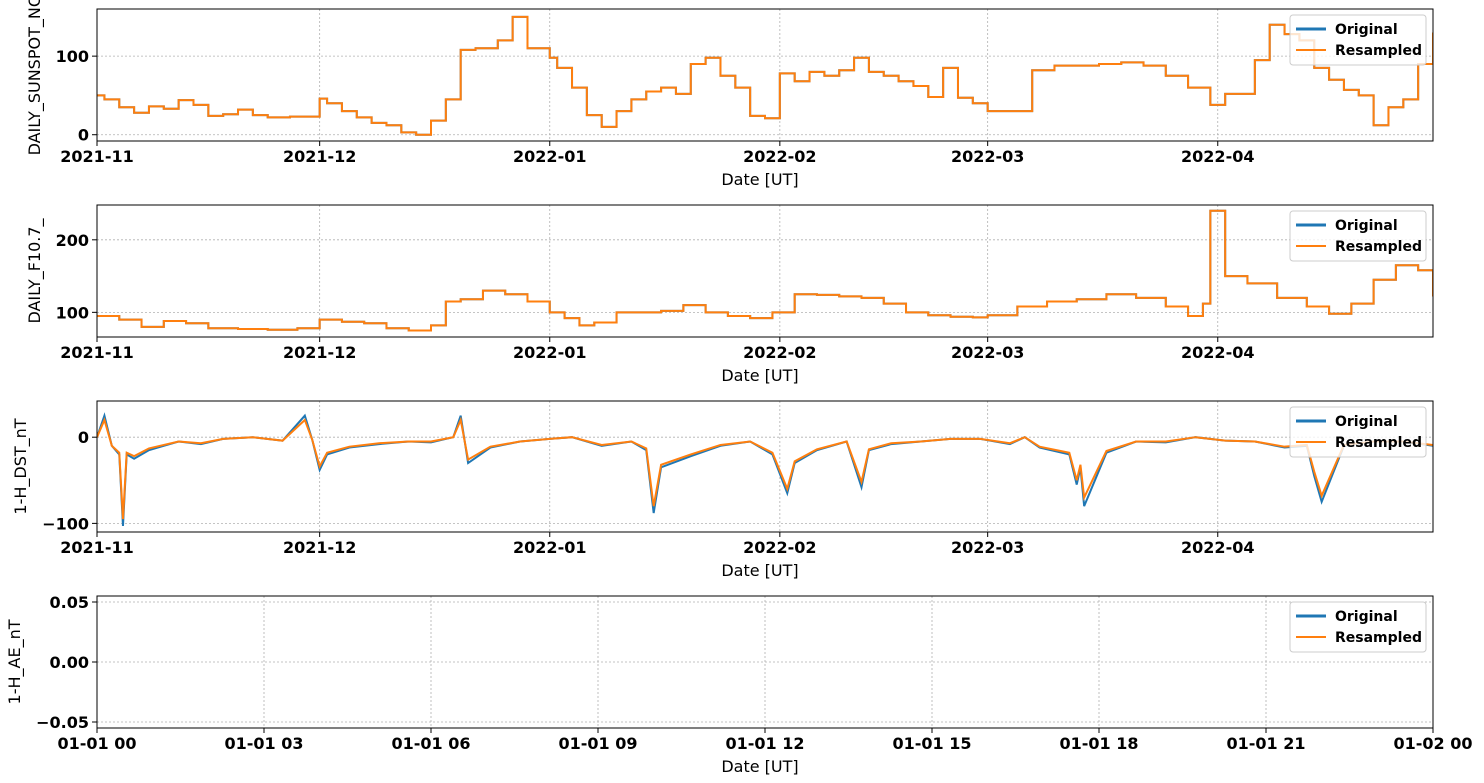 The image size is (1484, 783). I want to click on x-tick-label: 01-01 12, so click(764, 743).